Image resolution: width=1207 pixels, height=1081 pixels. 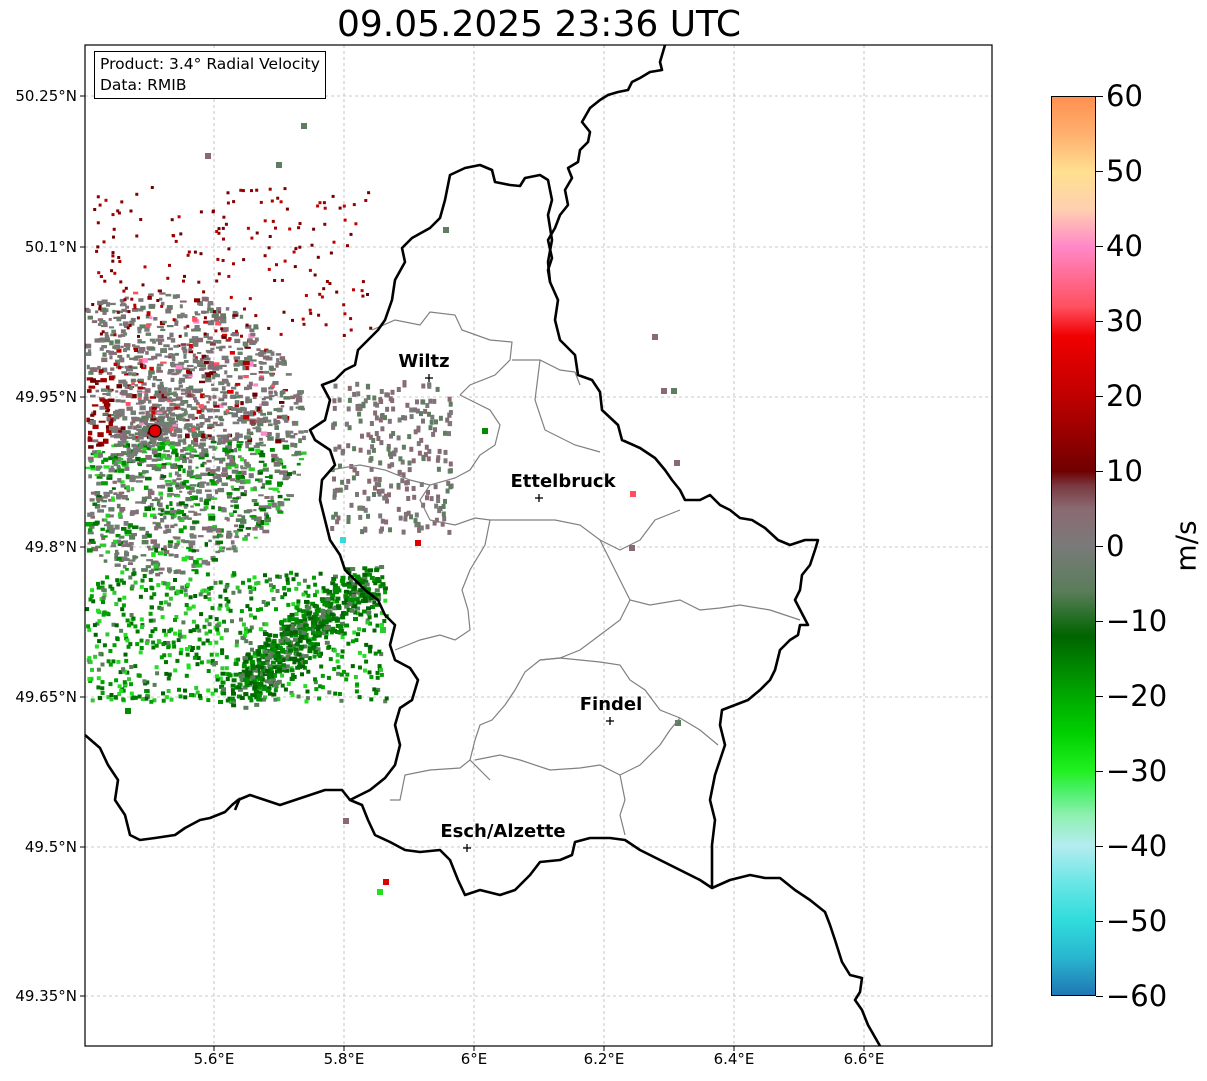 I want to click on colorbar-tick, so click(x=1099, y=96).